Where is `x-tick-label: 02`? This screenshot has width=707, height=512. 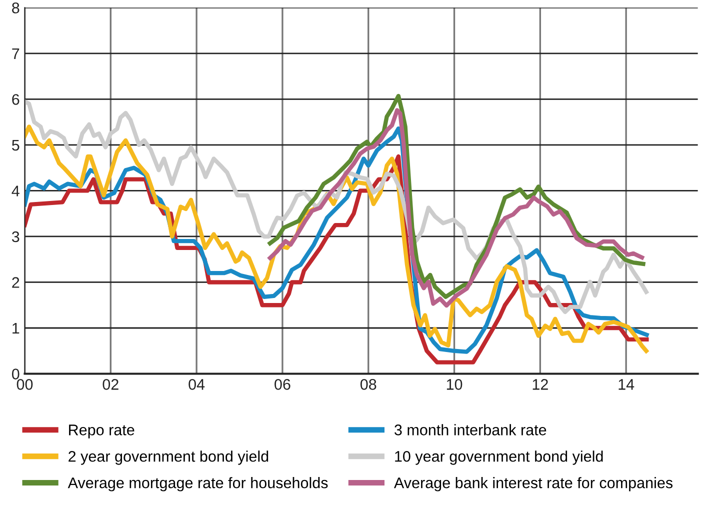 x-tick-label: 02 is located at coordinates (110, 384).